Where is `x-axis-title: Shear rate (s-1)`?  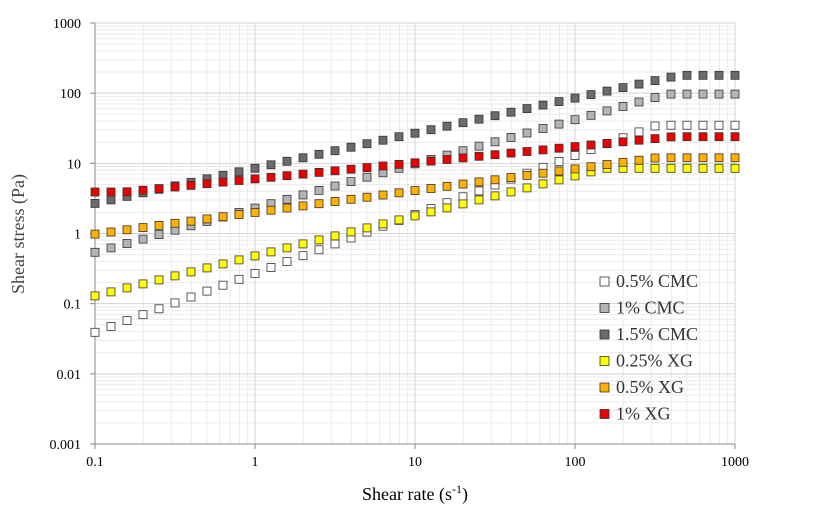 x-axis-title: Shear rate (s-1) is located at coordinates (415, 493).